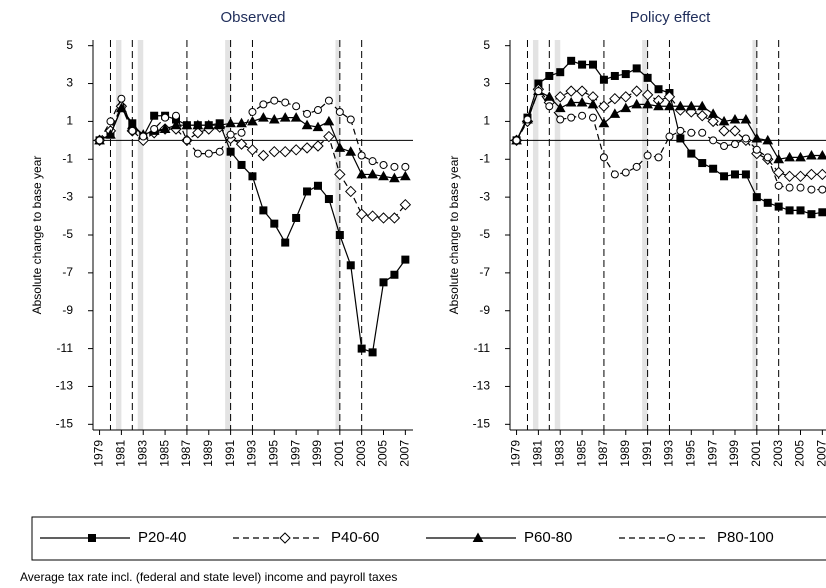  I want to click on x-tick-label: 1997, so click(712, 453).